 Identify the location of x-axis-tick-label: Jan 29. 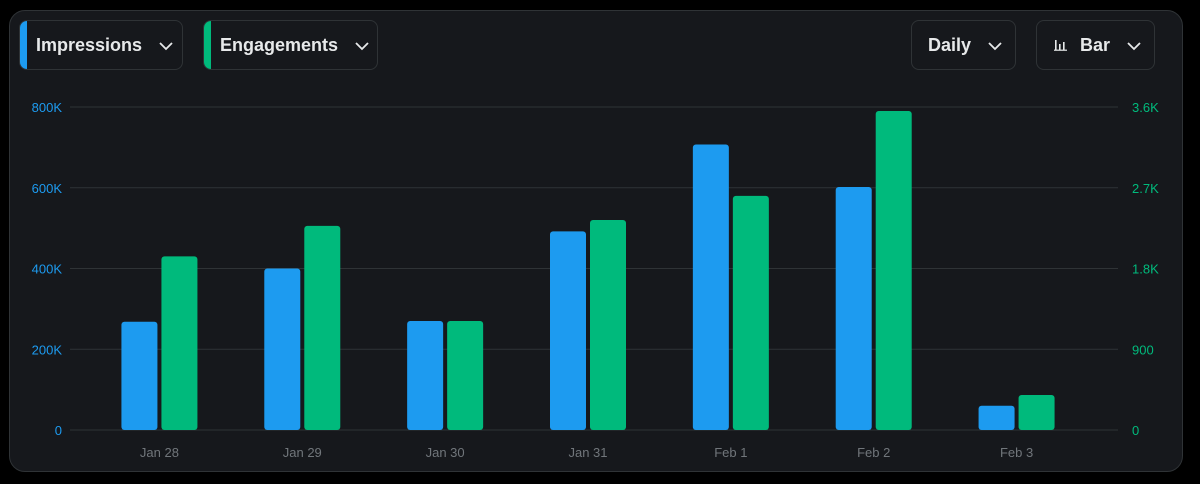
(302, 452).